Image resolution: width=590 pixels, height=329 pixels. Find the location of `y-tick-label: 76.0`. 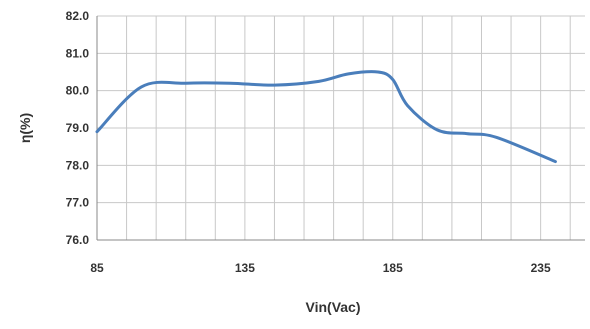

y-tick-label: 76.0 is located at coordinates (78, 240).